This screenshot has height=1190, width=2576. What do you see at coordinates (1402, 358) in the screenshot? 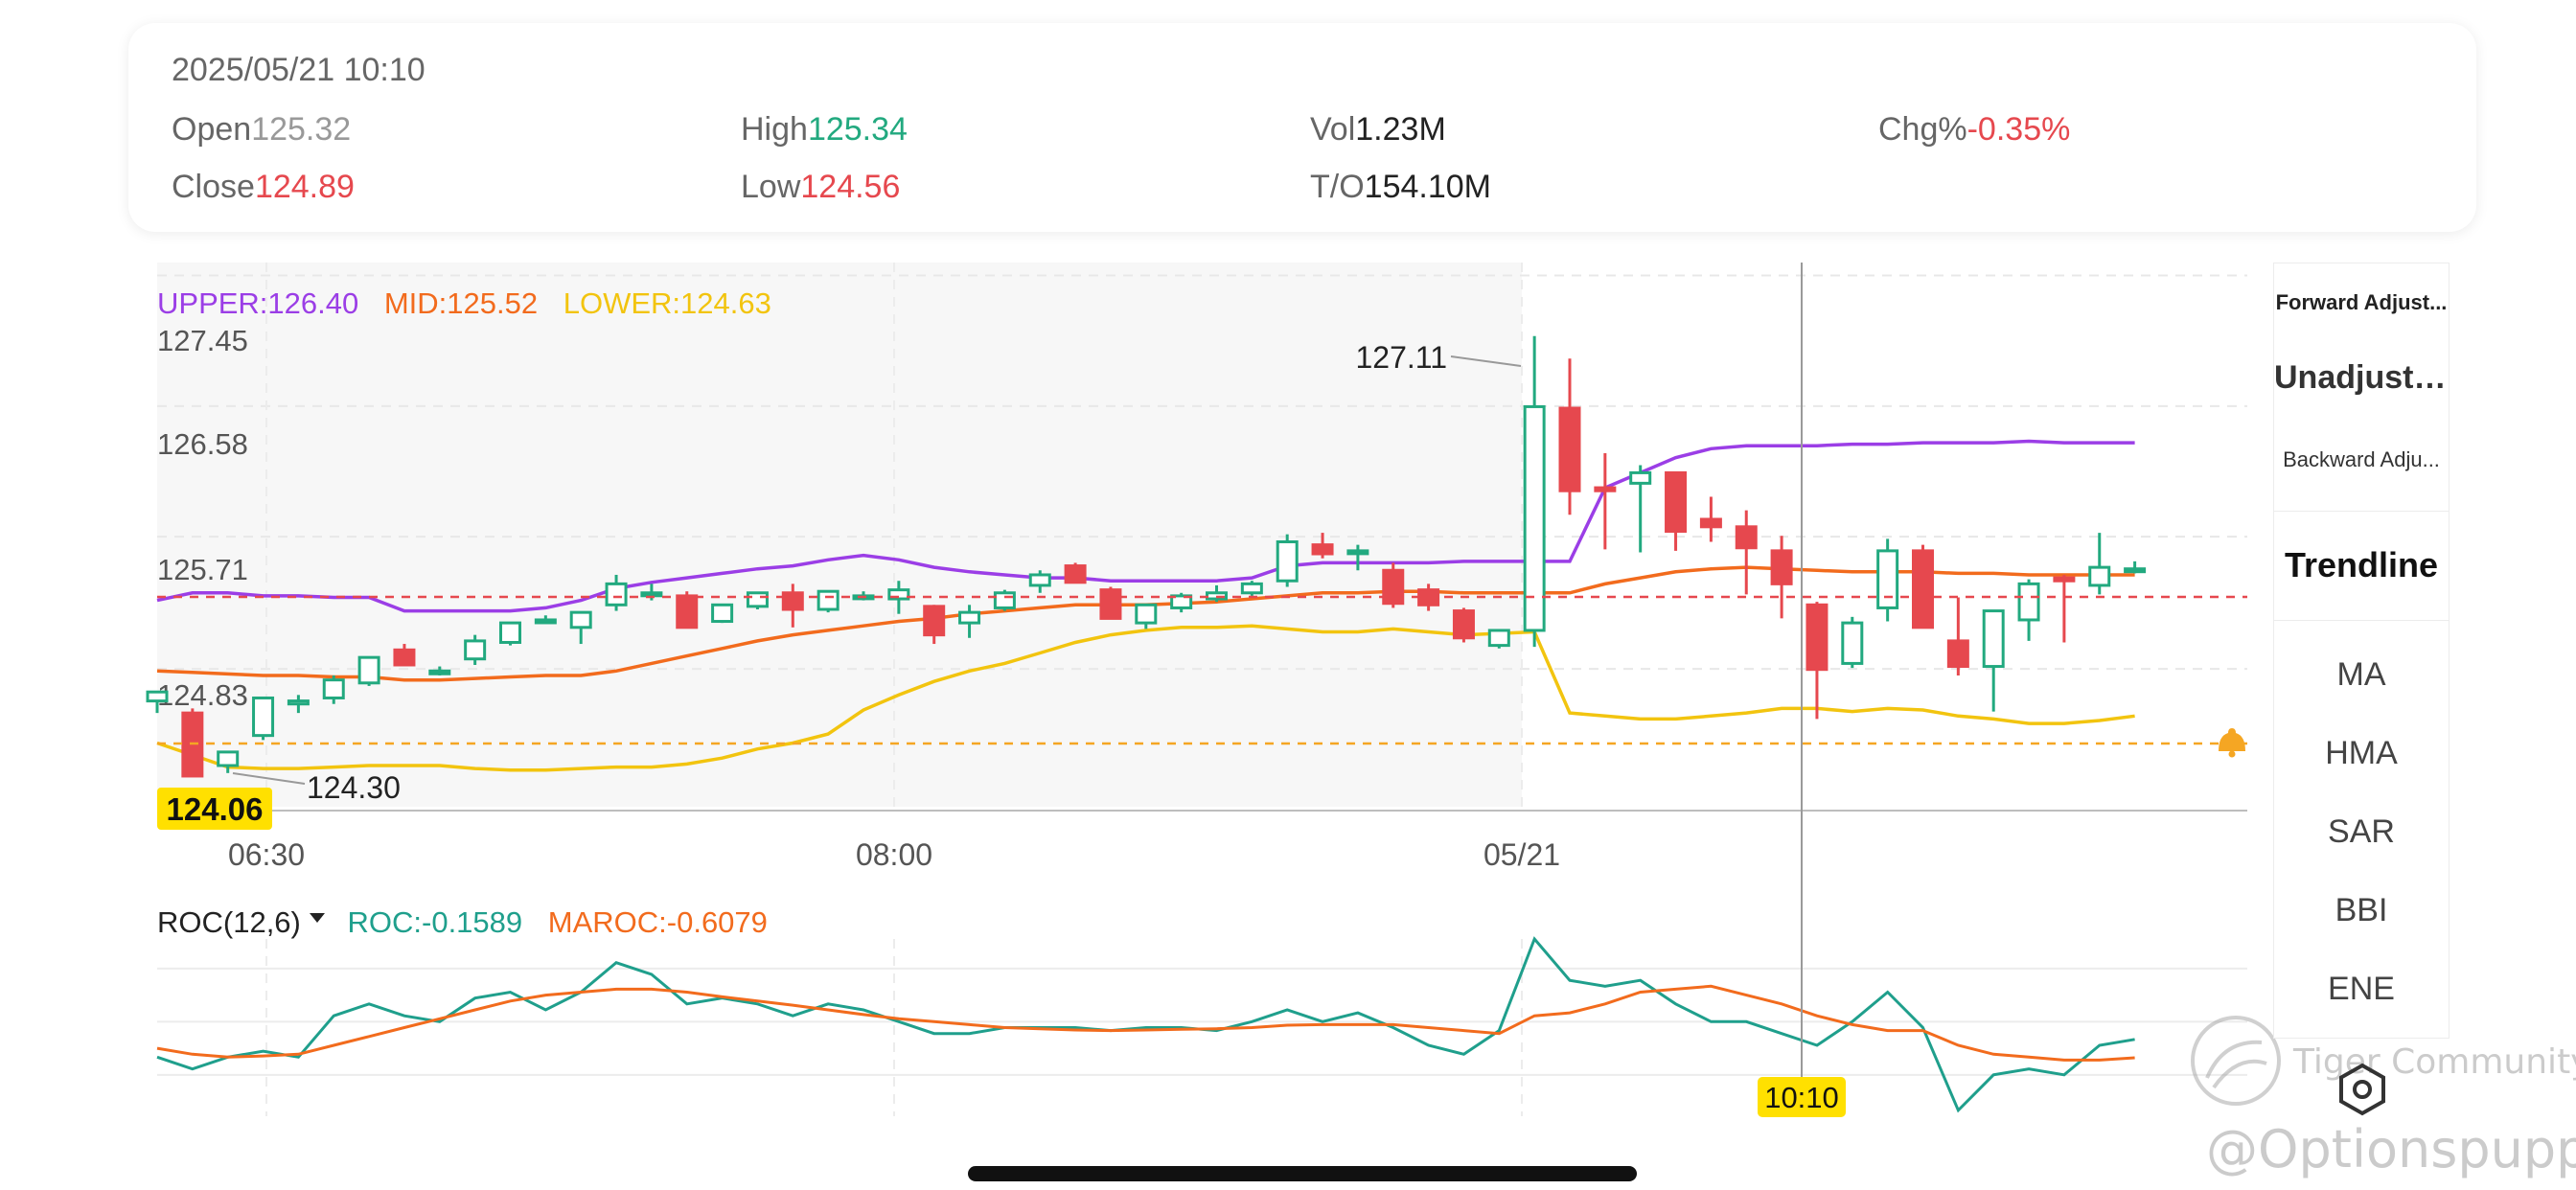
I see `high-marker-label: 127.11` at bounding box center [1402, 358].